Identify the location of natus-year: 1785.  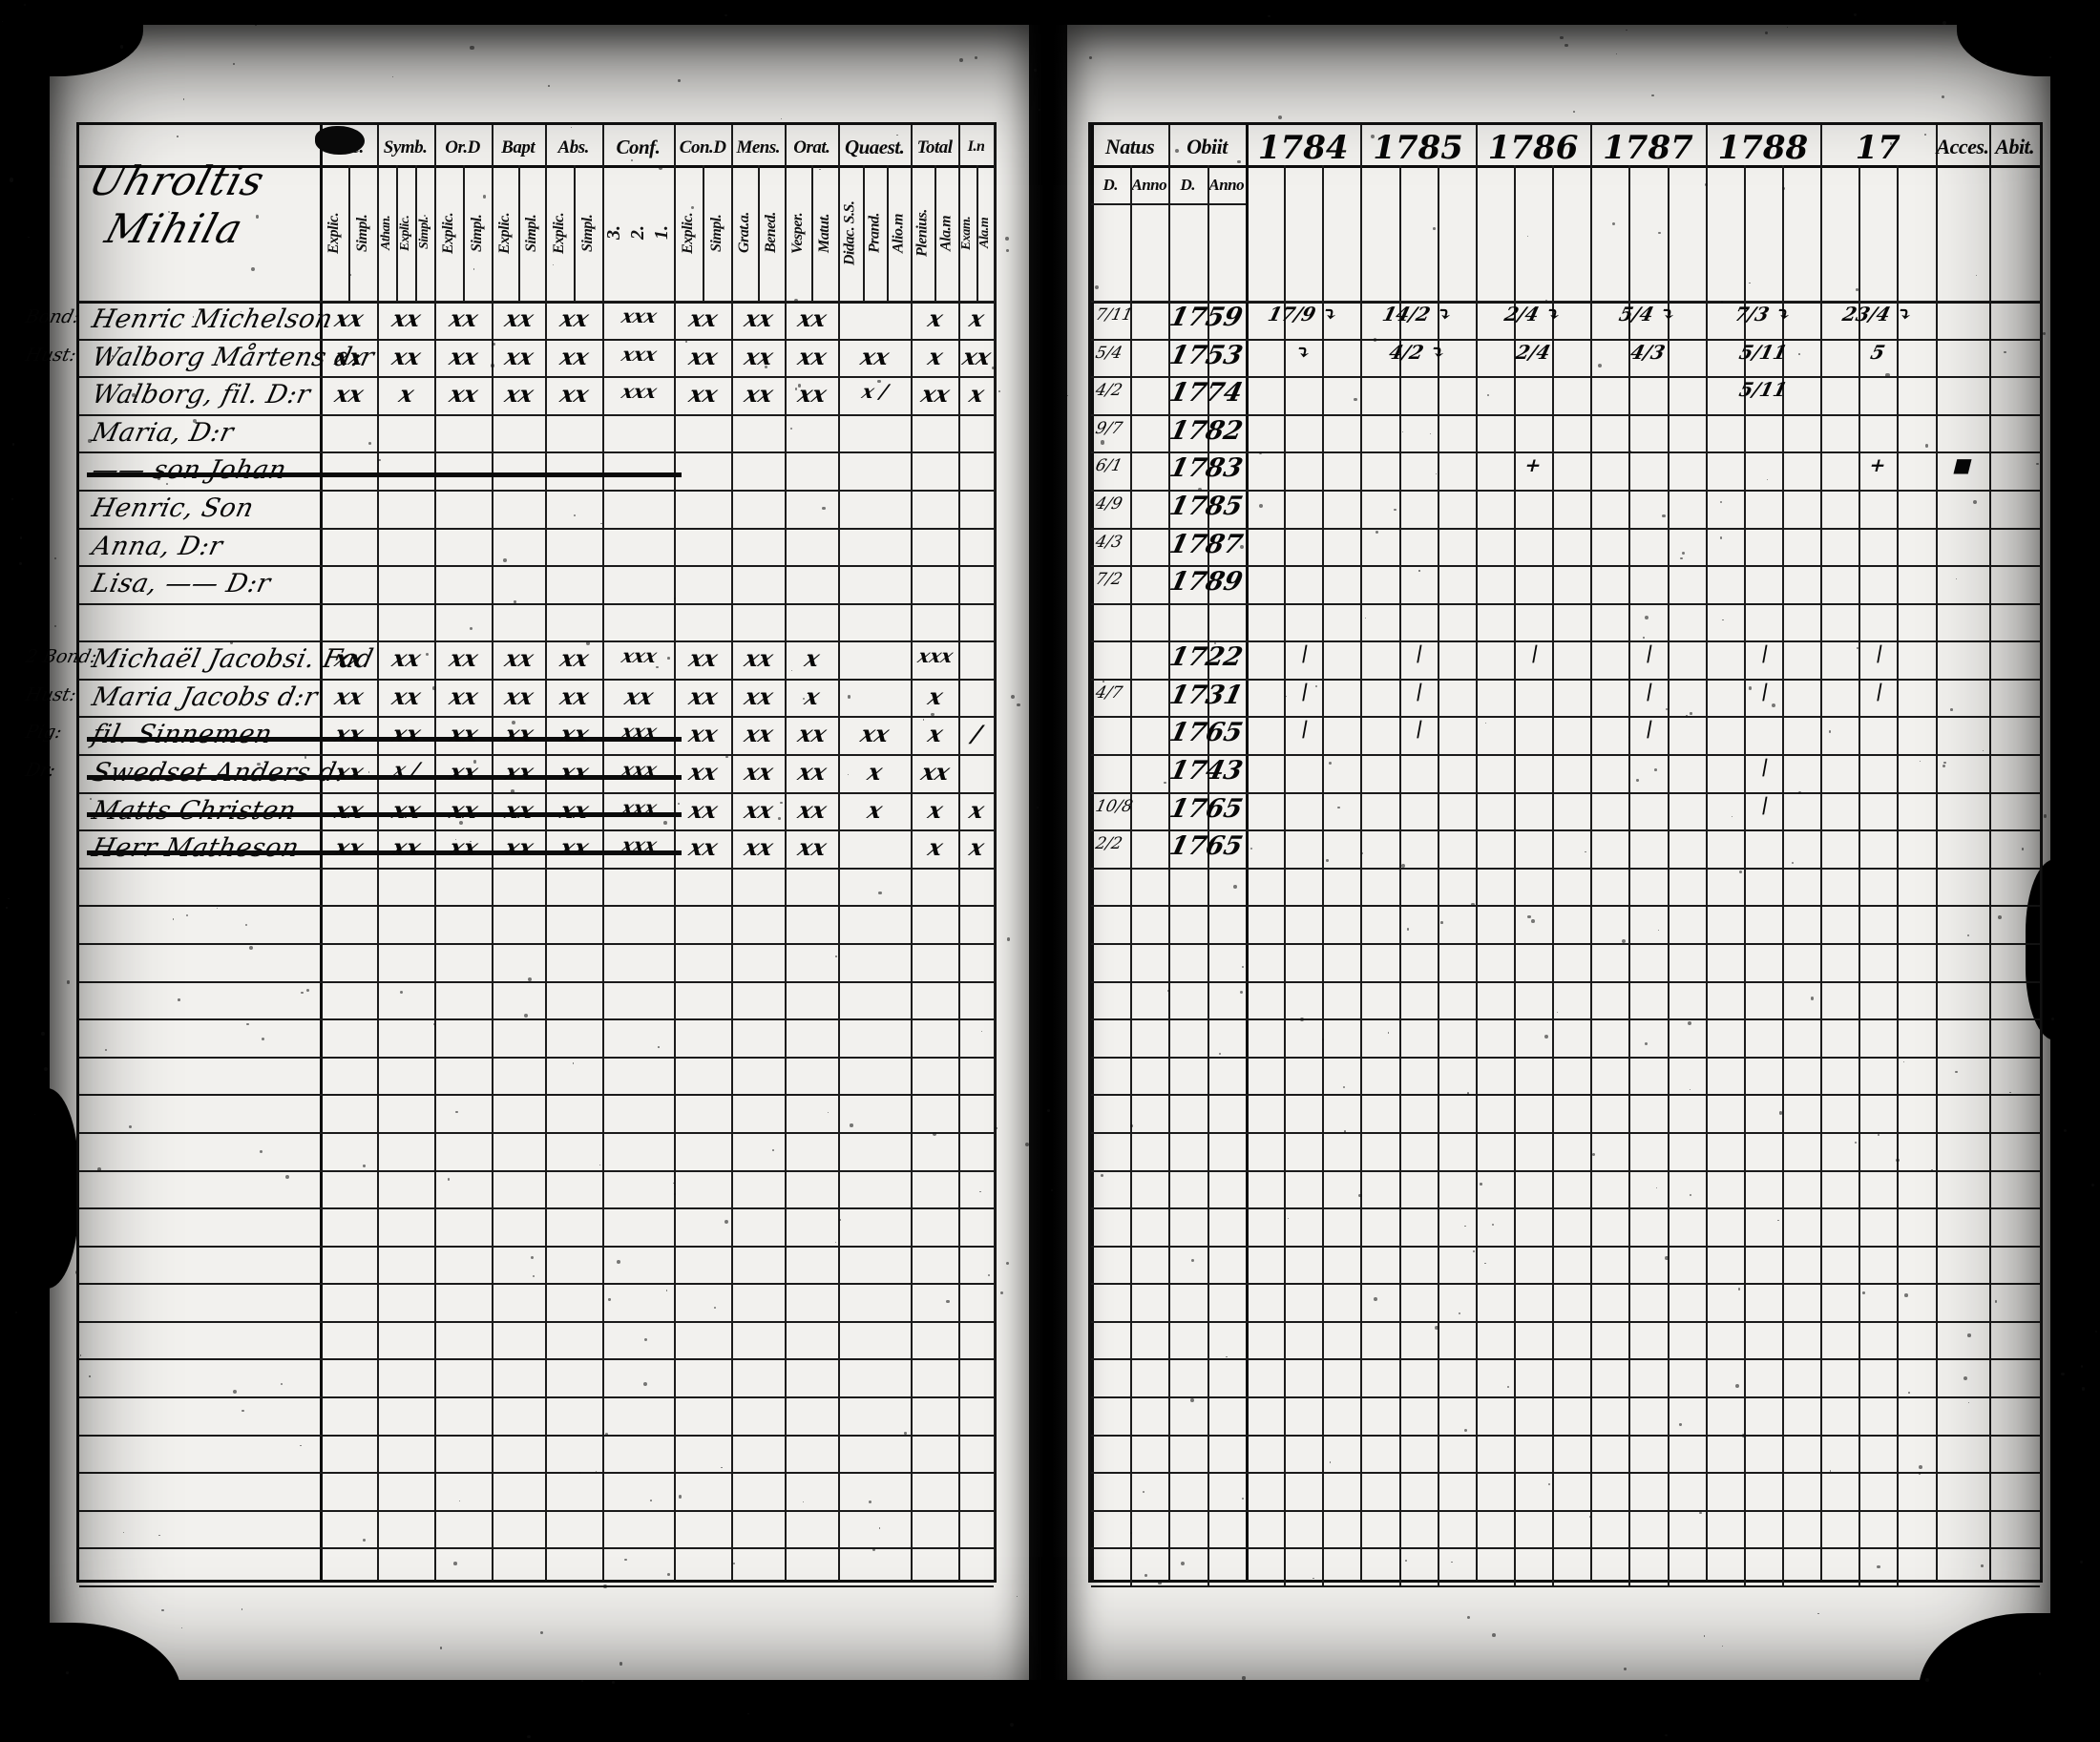
(1206, 506).